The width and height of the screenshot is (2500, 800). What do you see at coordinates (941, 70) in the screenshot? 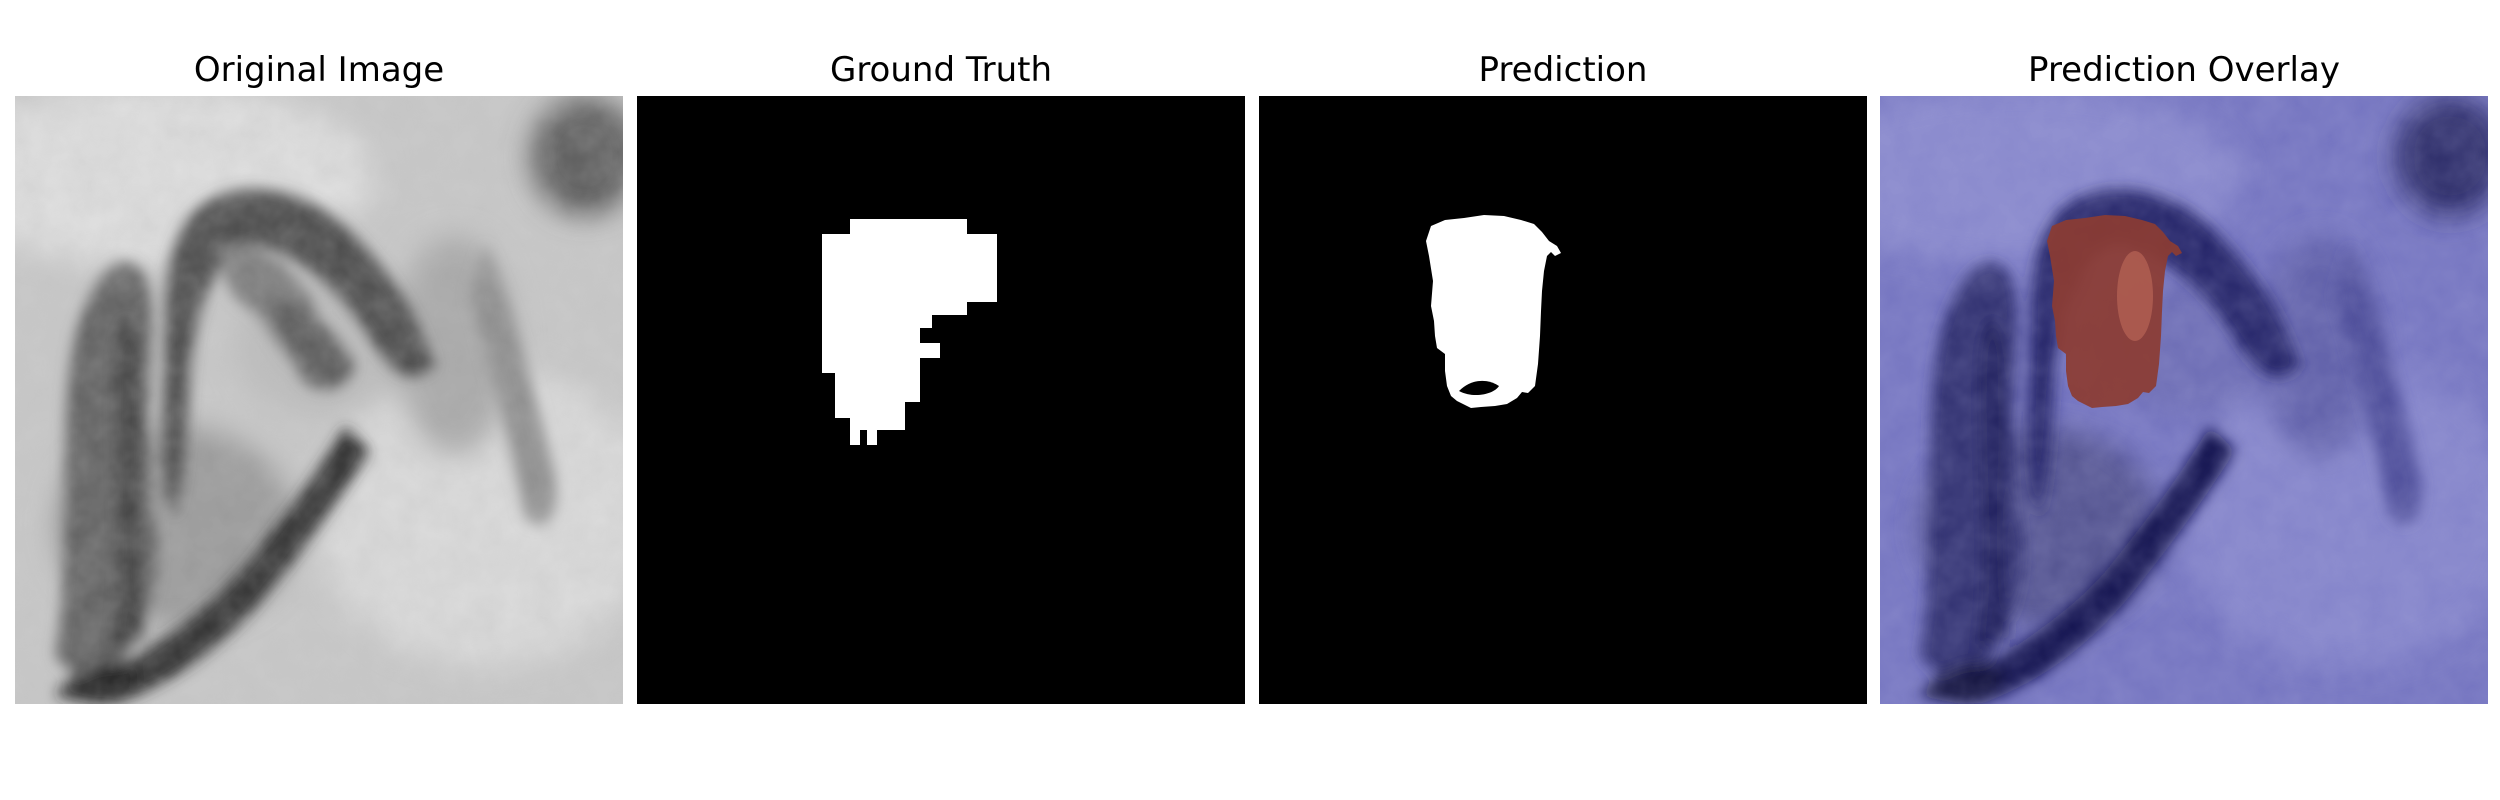
I see `panel-title: Ground Truth` at bounding box center [941, 70].